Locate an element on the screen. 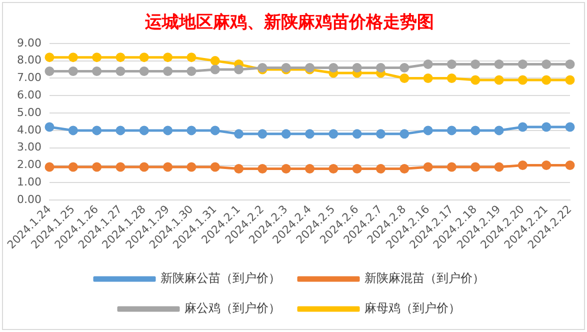 This screenshot has width=587, height=332. legend-label: 新陕麻公苗（到户价） is located at coordinates (220, 278).